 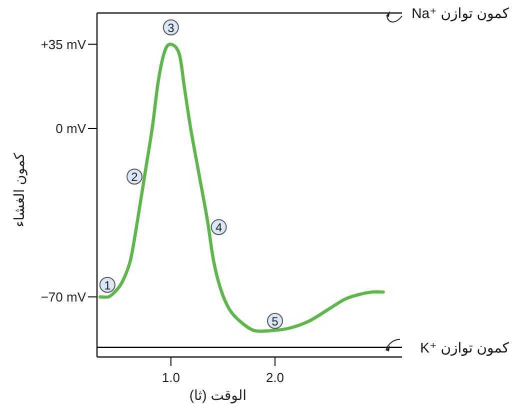 What do you see at coordinates (275, 377) in the screenshot?
I see `x-tick-label: 2.0` at bounding box center [275, 377].